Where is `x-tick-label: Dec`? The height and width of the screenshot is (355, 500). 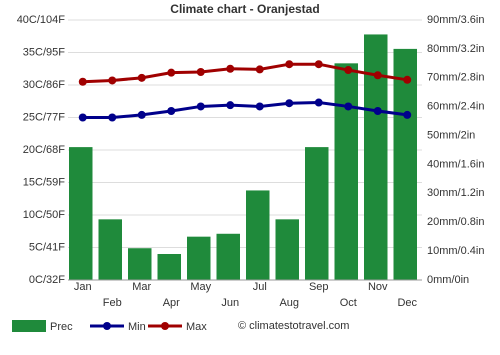 x-tick-label: Dec is located at coordinates (407, 303).